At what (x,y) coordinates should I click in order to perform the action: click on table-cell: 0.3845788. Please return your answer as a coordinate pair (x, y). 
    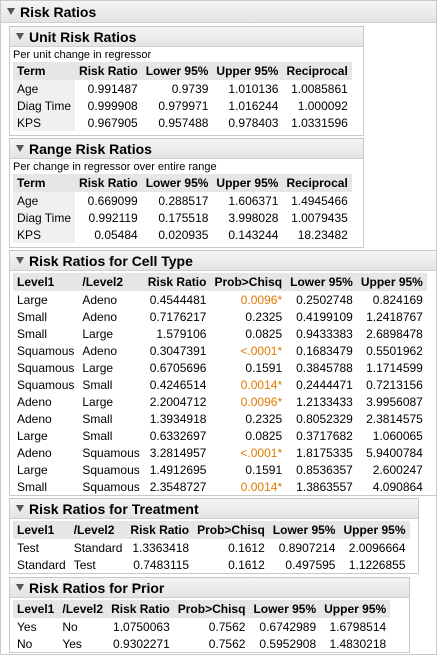
    Looking at the image, I should click on (324, 367).